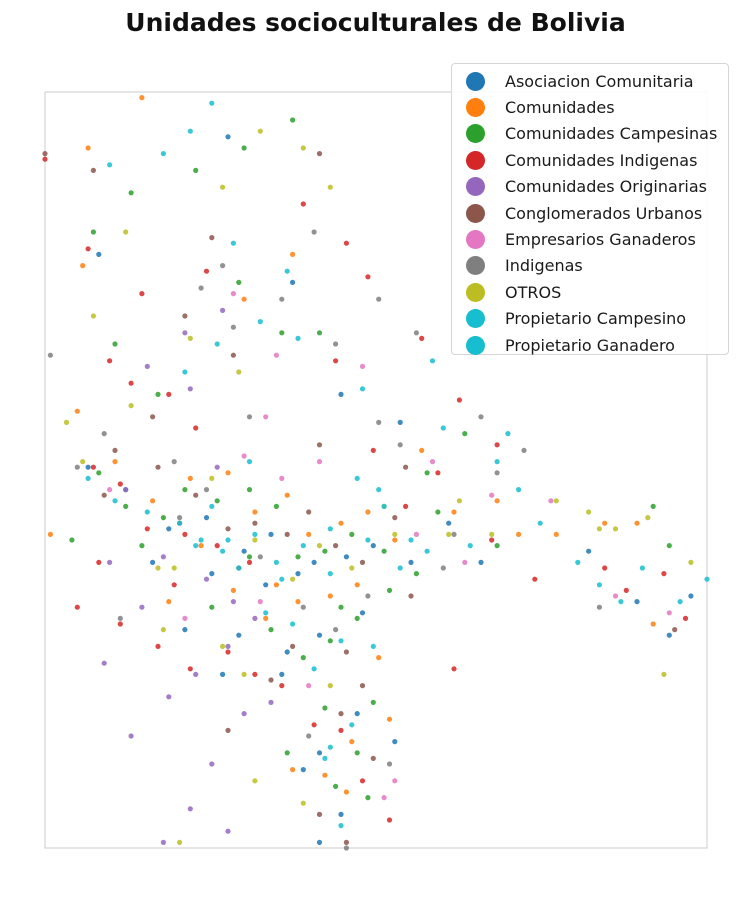 The width and height of the screenshot is (751, 898). What do you see at coordinates (590, 160) in the screenshot?
I see `legend-item: Comunidades Indigenas` at bounding box center [590, 160].